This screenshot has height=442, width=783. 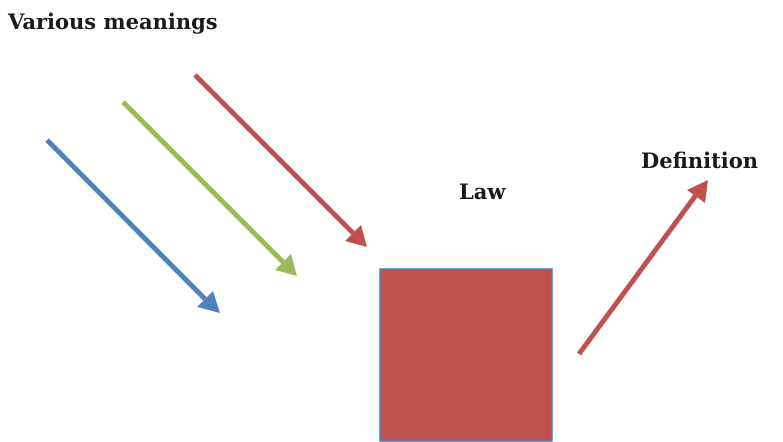 I want to click on blue-input-arrow, so click(x=132, y=225).